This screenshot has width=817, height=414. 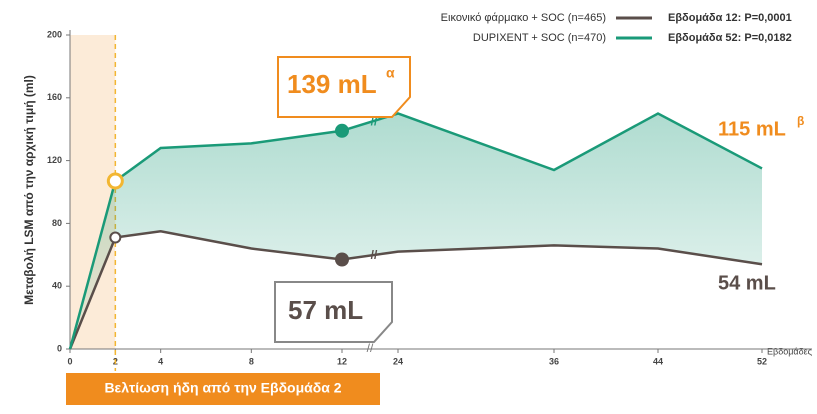 I want to click on highlight-band, so click(x=93, y=192).